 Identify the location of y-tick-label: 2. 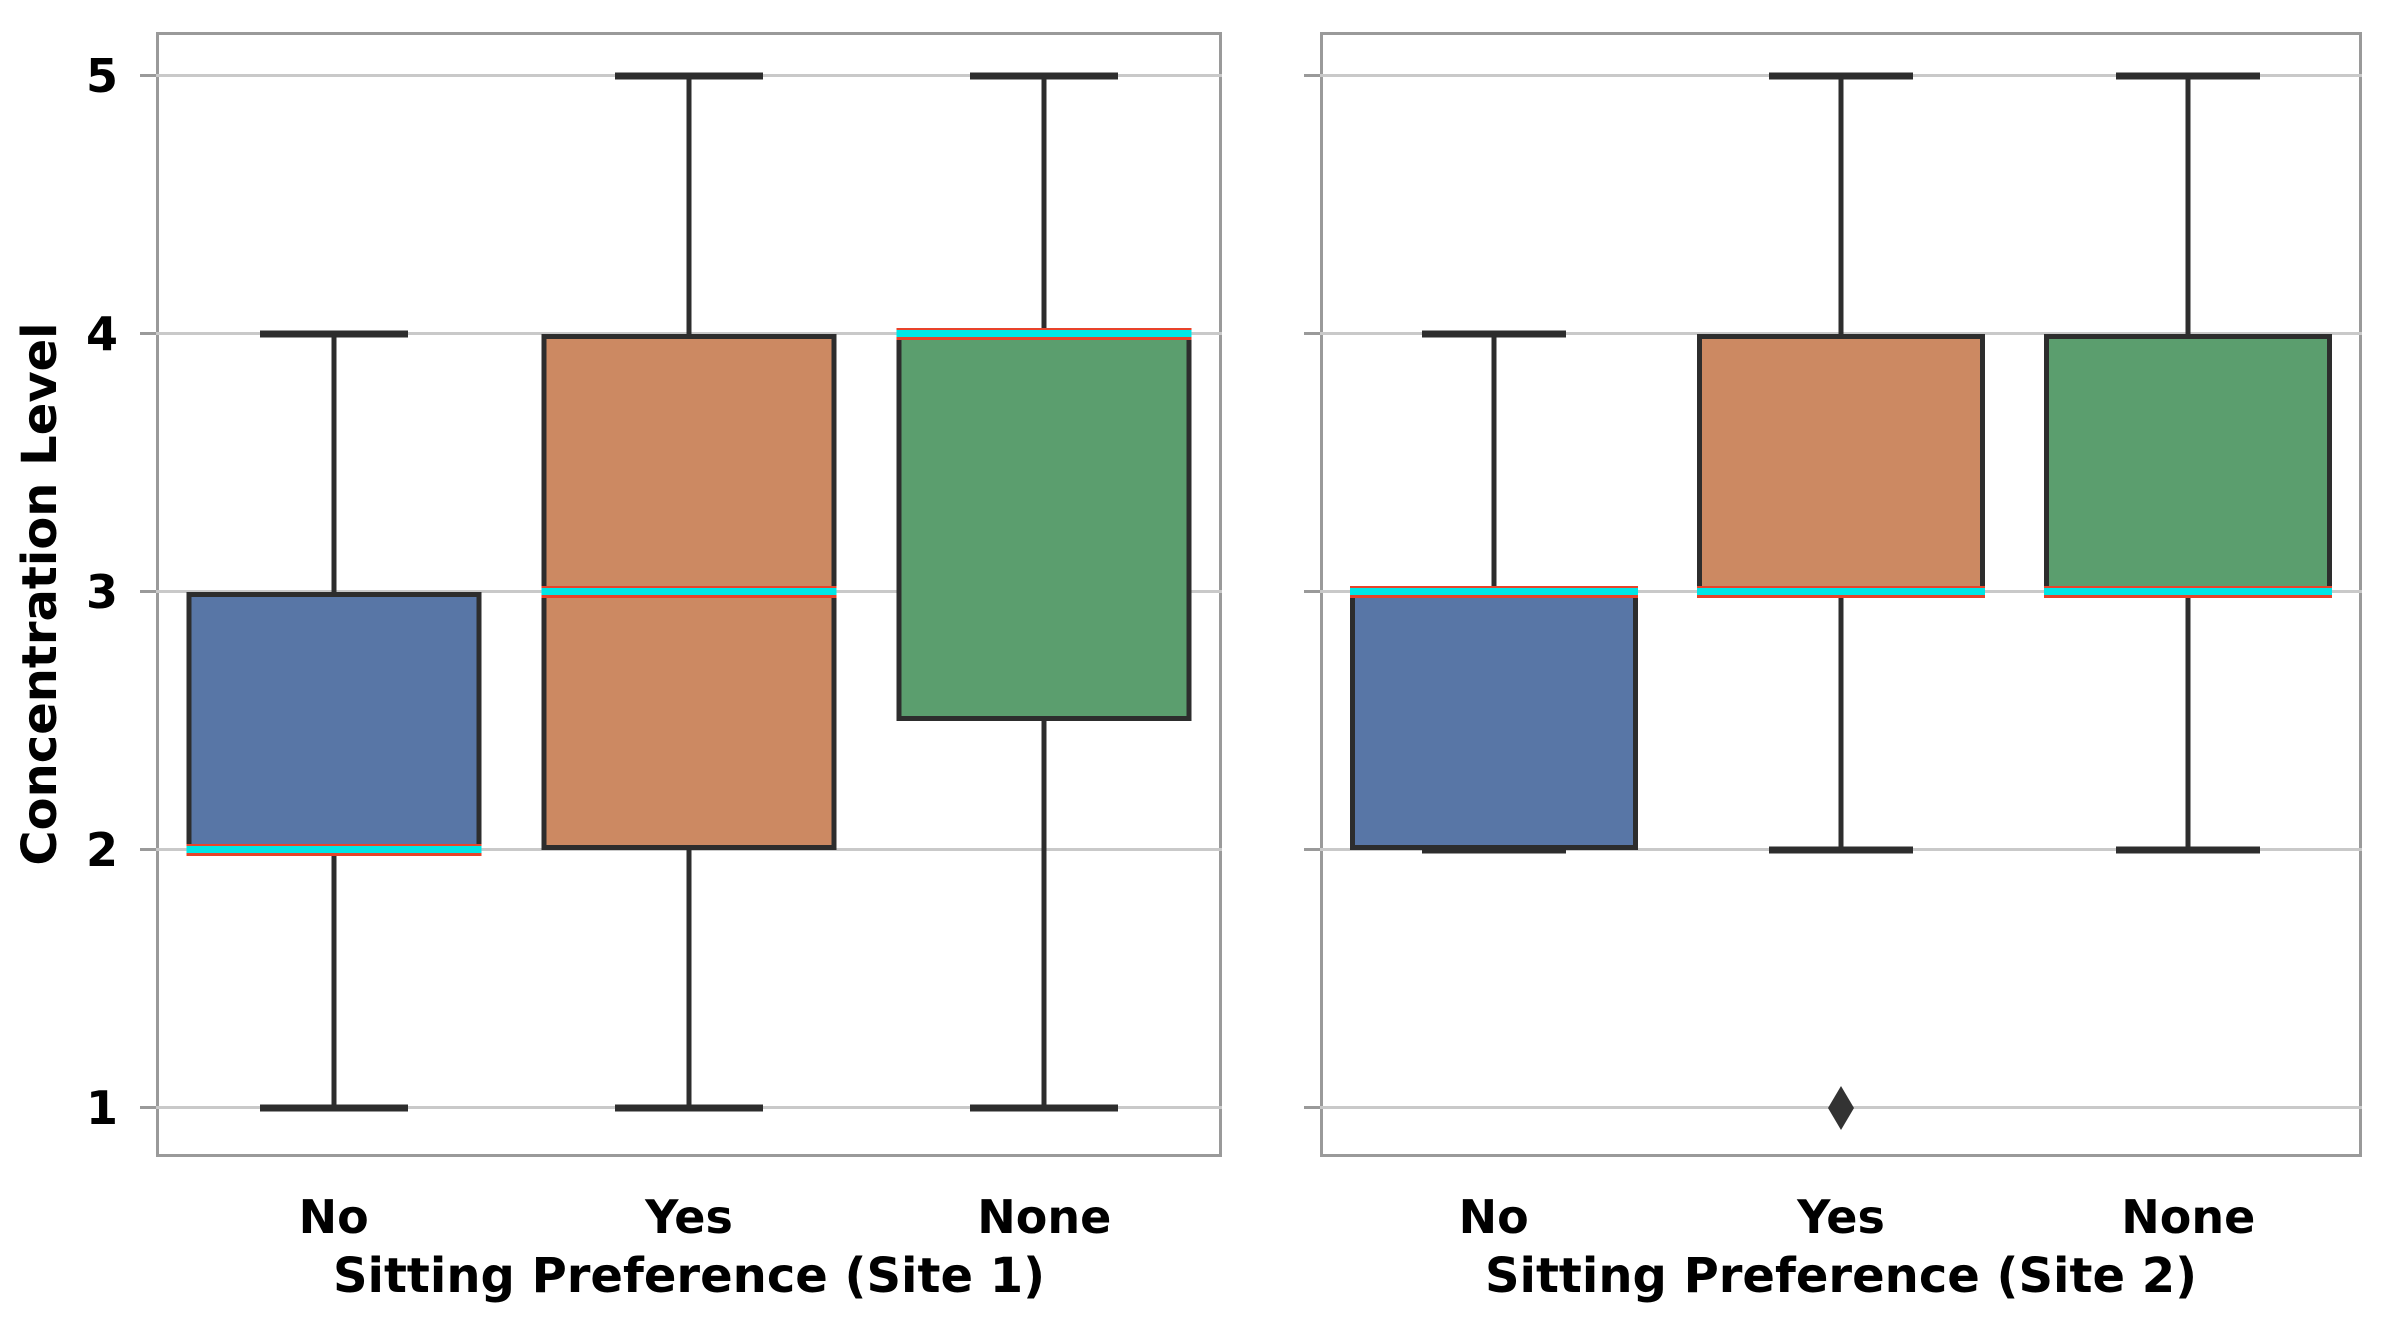
(101, 849).